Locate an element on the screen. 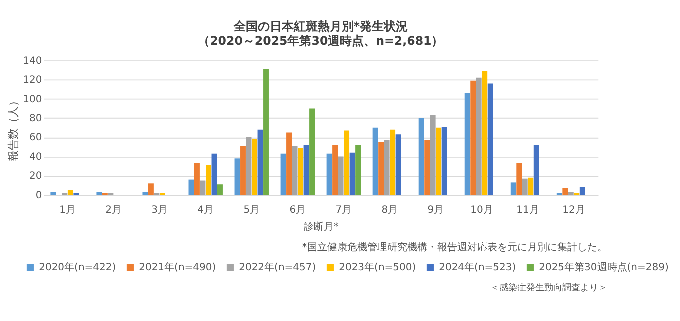 The width and height of the screenshot is (680, 321). legend-label: 2021年(n=490) is located at coordinates (177, 267).